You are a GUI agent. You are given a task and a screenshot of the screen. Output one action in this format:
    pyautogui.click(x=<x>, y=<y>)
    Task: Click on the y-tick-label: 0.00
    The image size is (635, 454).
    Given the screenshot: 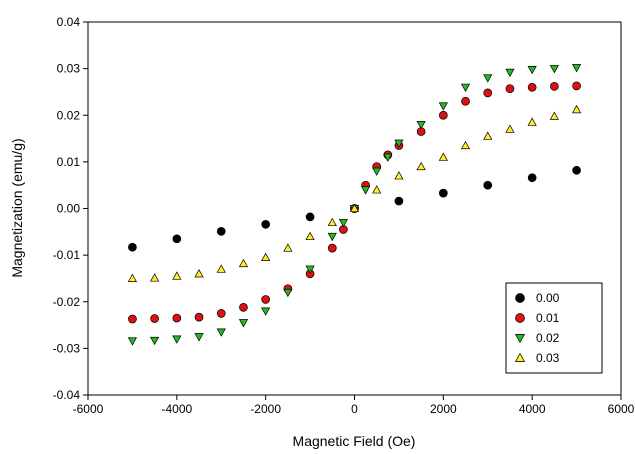 What is the action you would take?
    pyautogui.click(x=69, y=209)
    